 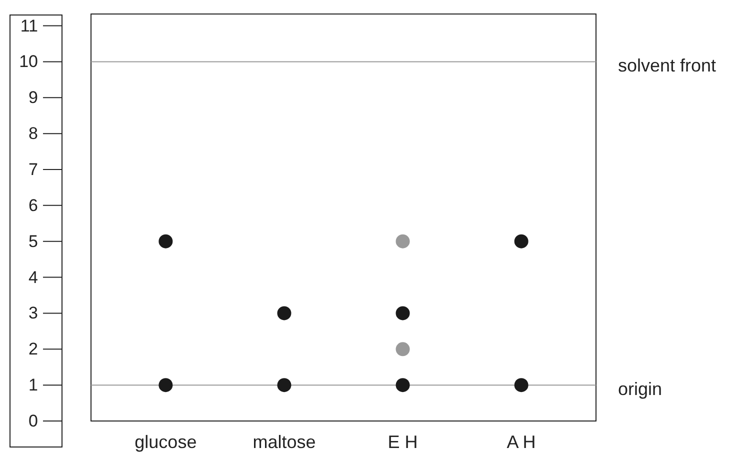 What do you see at coordinates (33, 349) in the screenshot?
I see `y-tick-label: 2` at bounding box center [33, 349].